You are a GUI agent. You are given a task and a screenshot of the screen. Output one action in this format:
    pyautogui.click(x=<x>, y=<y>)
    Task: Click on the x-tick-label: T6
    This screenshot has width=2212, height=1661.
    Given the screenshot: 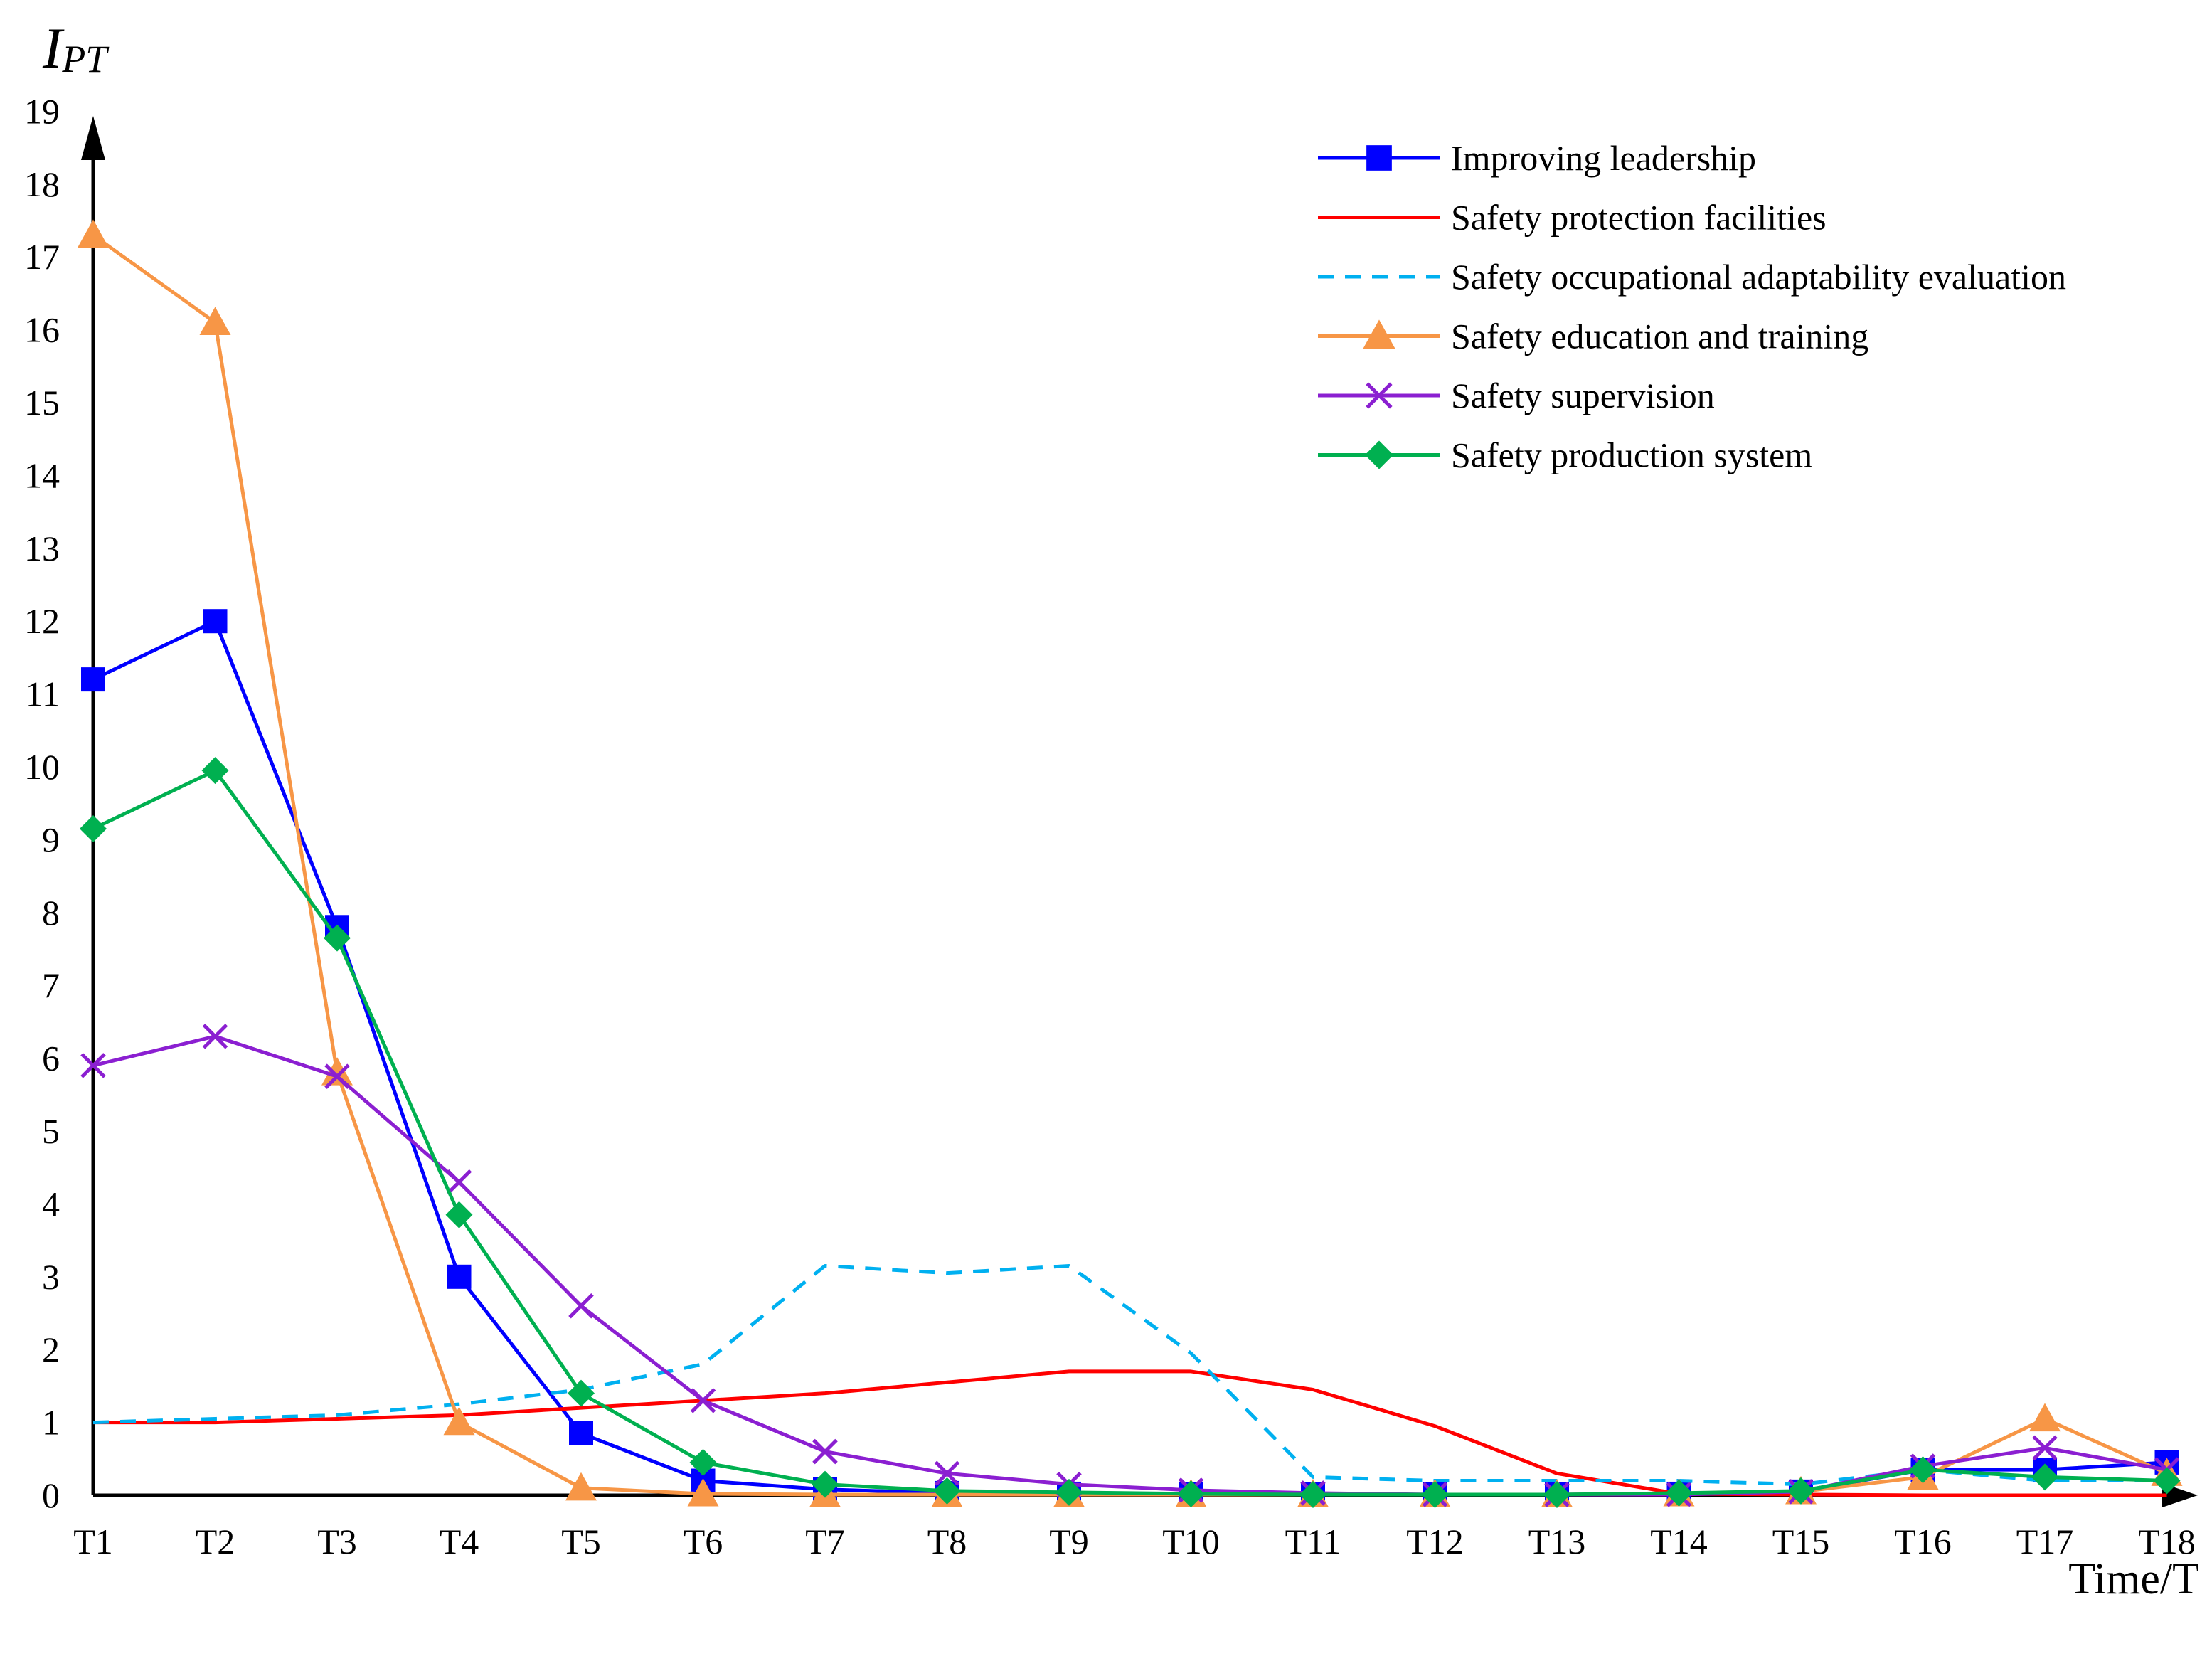 What is the action you would take?
    pyautogui.click(x=703, y=1541)
    